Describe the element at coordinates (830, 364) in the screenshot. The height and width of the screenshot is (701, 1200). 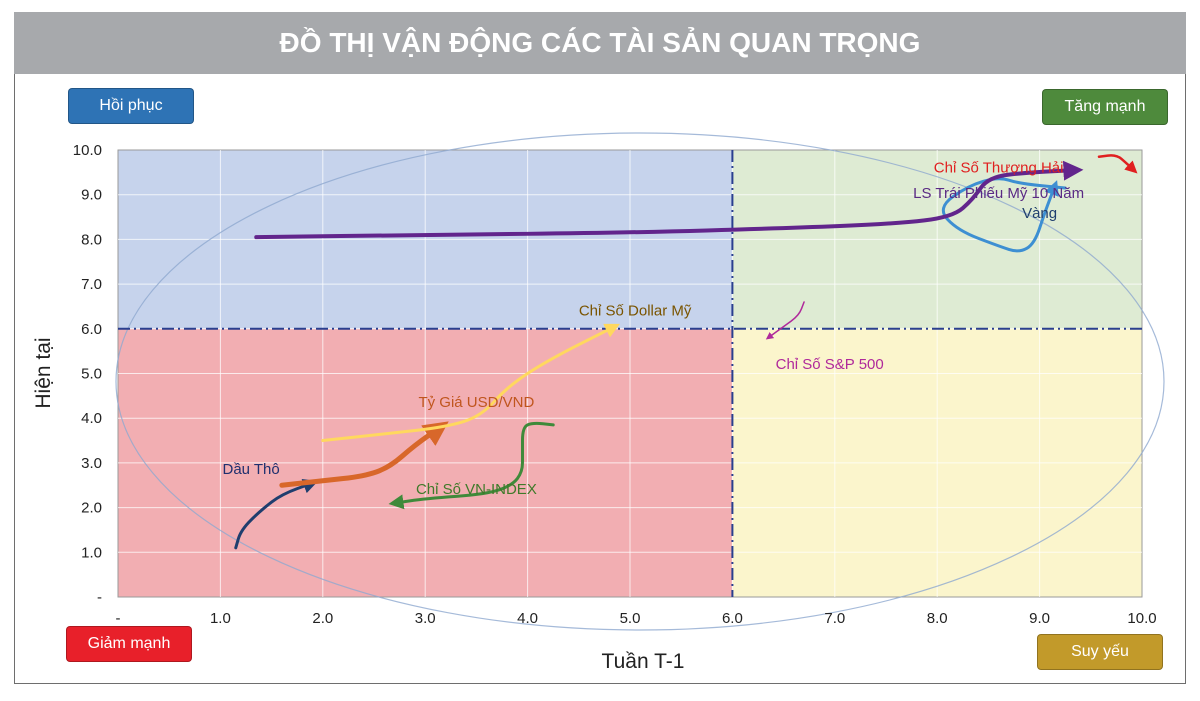
I see `series-label: Chỉ Số S&P 500` at that location.